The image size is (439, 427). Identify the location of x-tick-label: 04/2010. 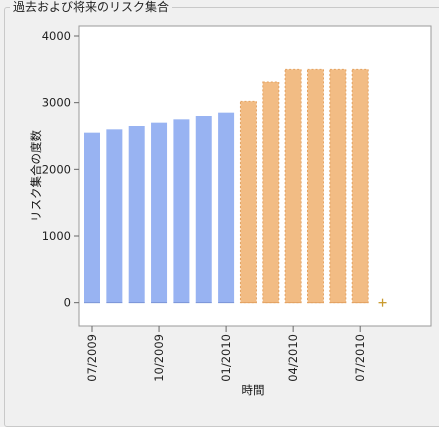
(293, 358).